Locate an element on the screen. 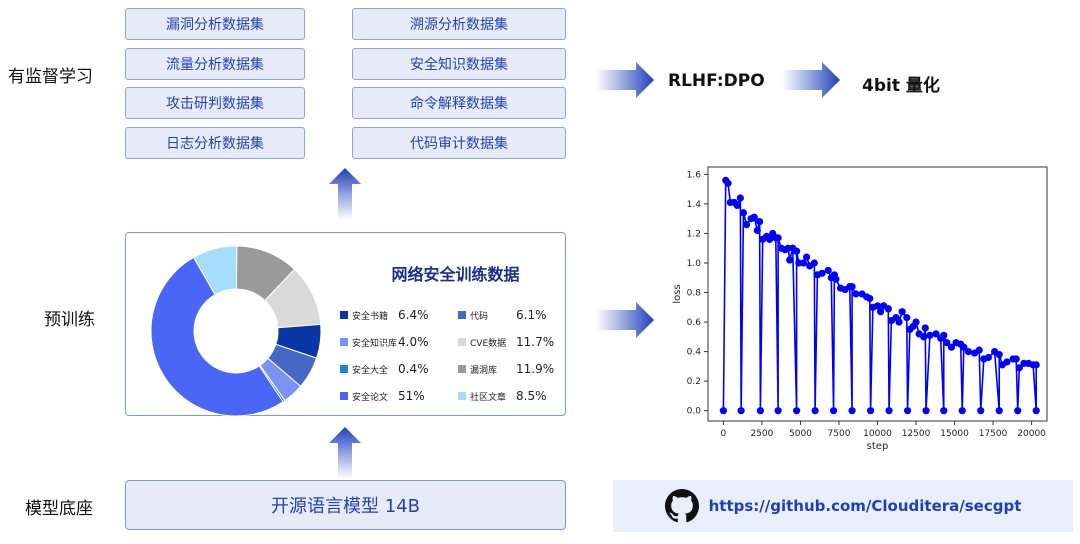 The height and width of the screenshot is (544, 1080). x-tick-label: 20000 is located at coordinates (1031, 434).